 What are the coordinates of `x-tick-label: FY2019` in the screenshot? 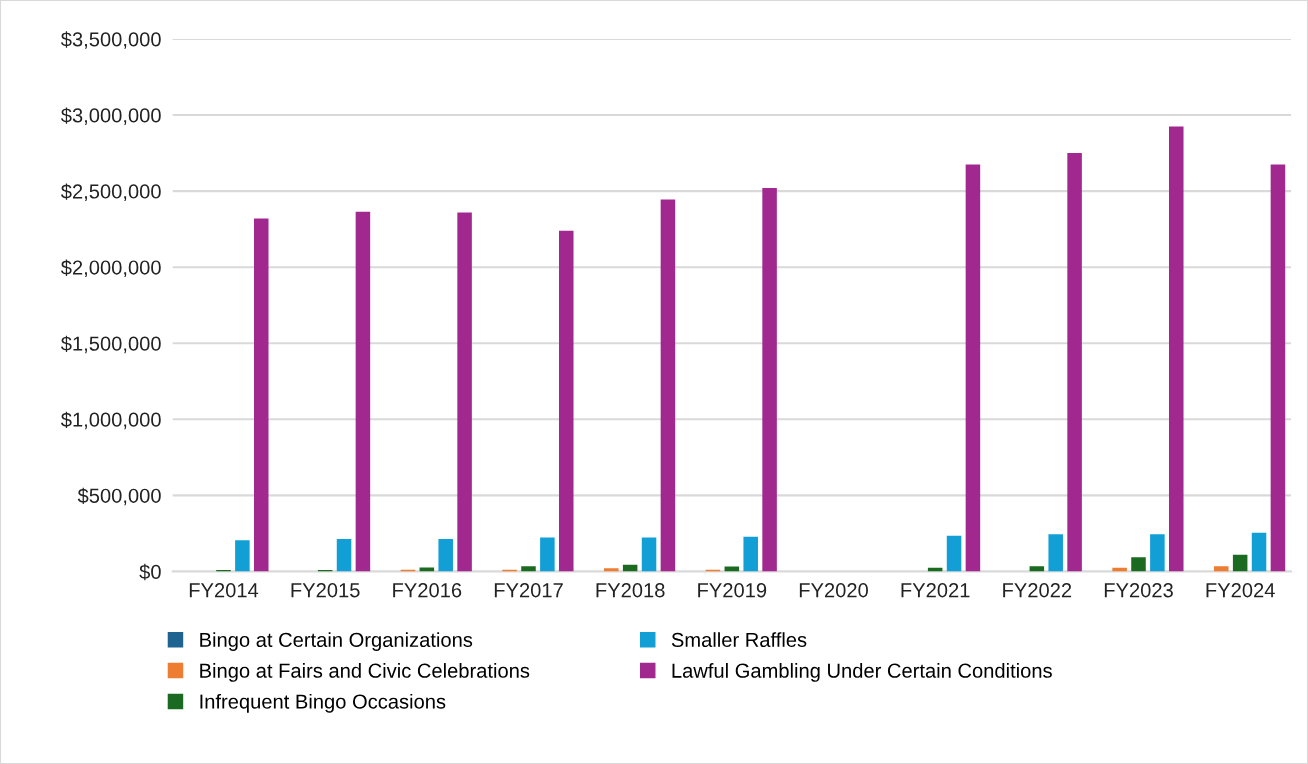 It's located at (732, 590).